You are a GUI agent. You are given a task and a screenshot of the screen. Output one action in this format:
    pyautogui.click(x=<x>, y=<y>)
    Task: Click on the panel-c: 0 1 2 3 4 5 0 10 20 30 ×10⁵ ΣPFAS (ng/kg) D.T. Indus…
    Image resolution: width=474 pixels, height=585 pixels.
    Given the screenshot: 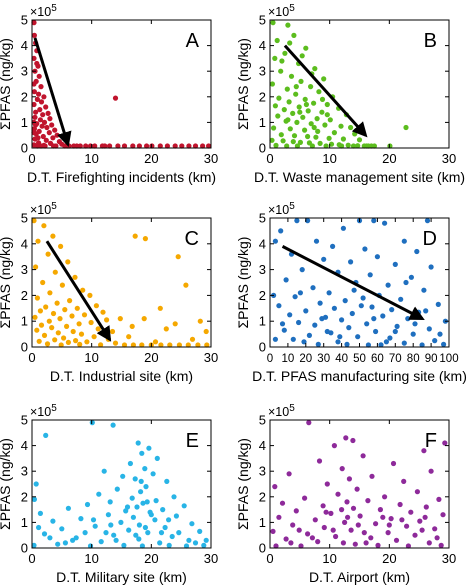 What is the action you would take?
    pyautogui.click(x=109, y=292)
    